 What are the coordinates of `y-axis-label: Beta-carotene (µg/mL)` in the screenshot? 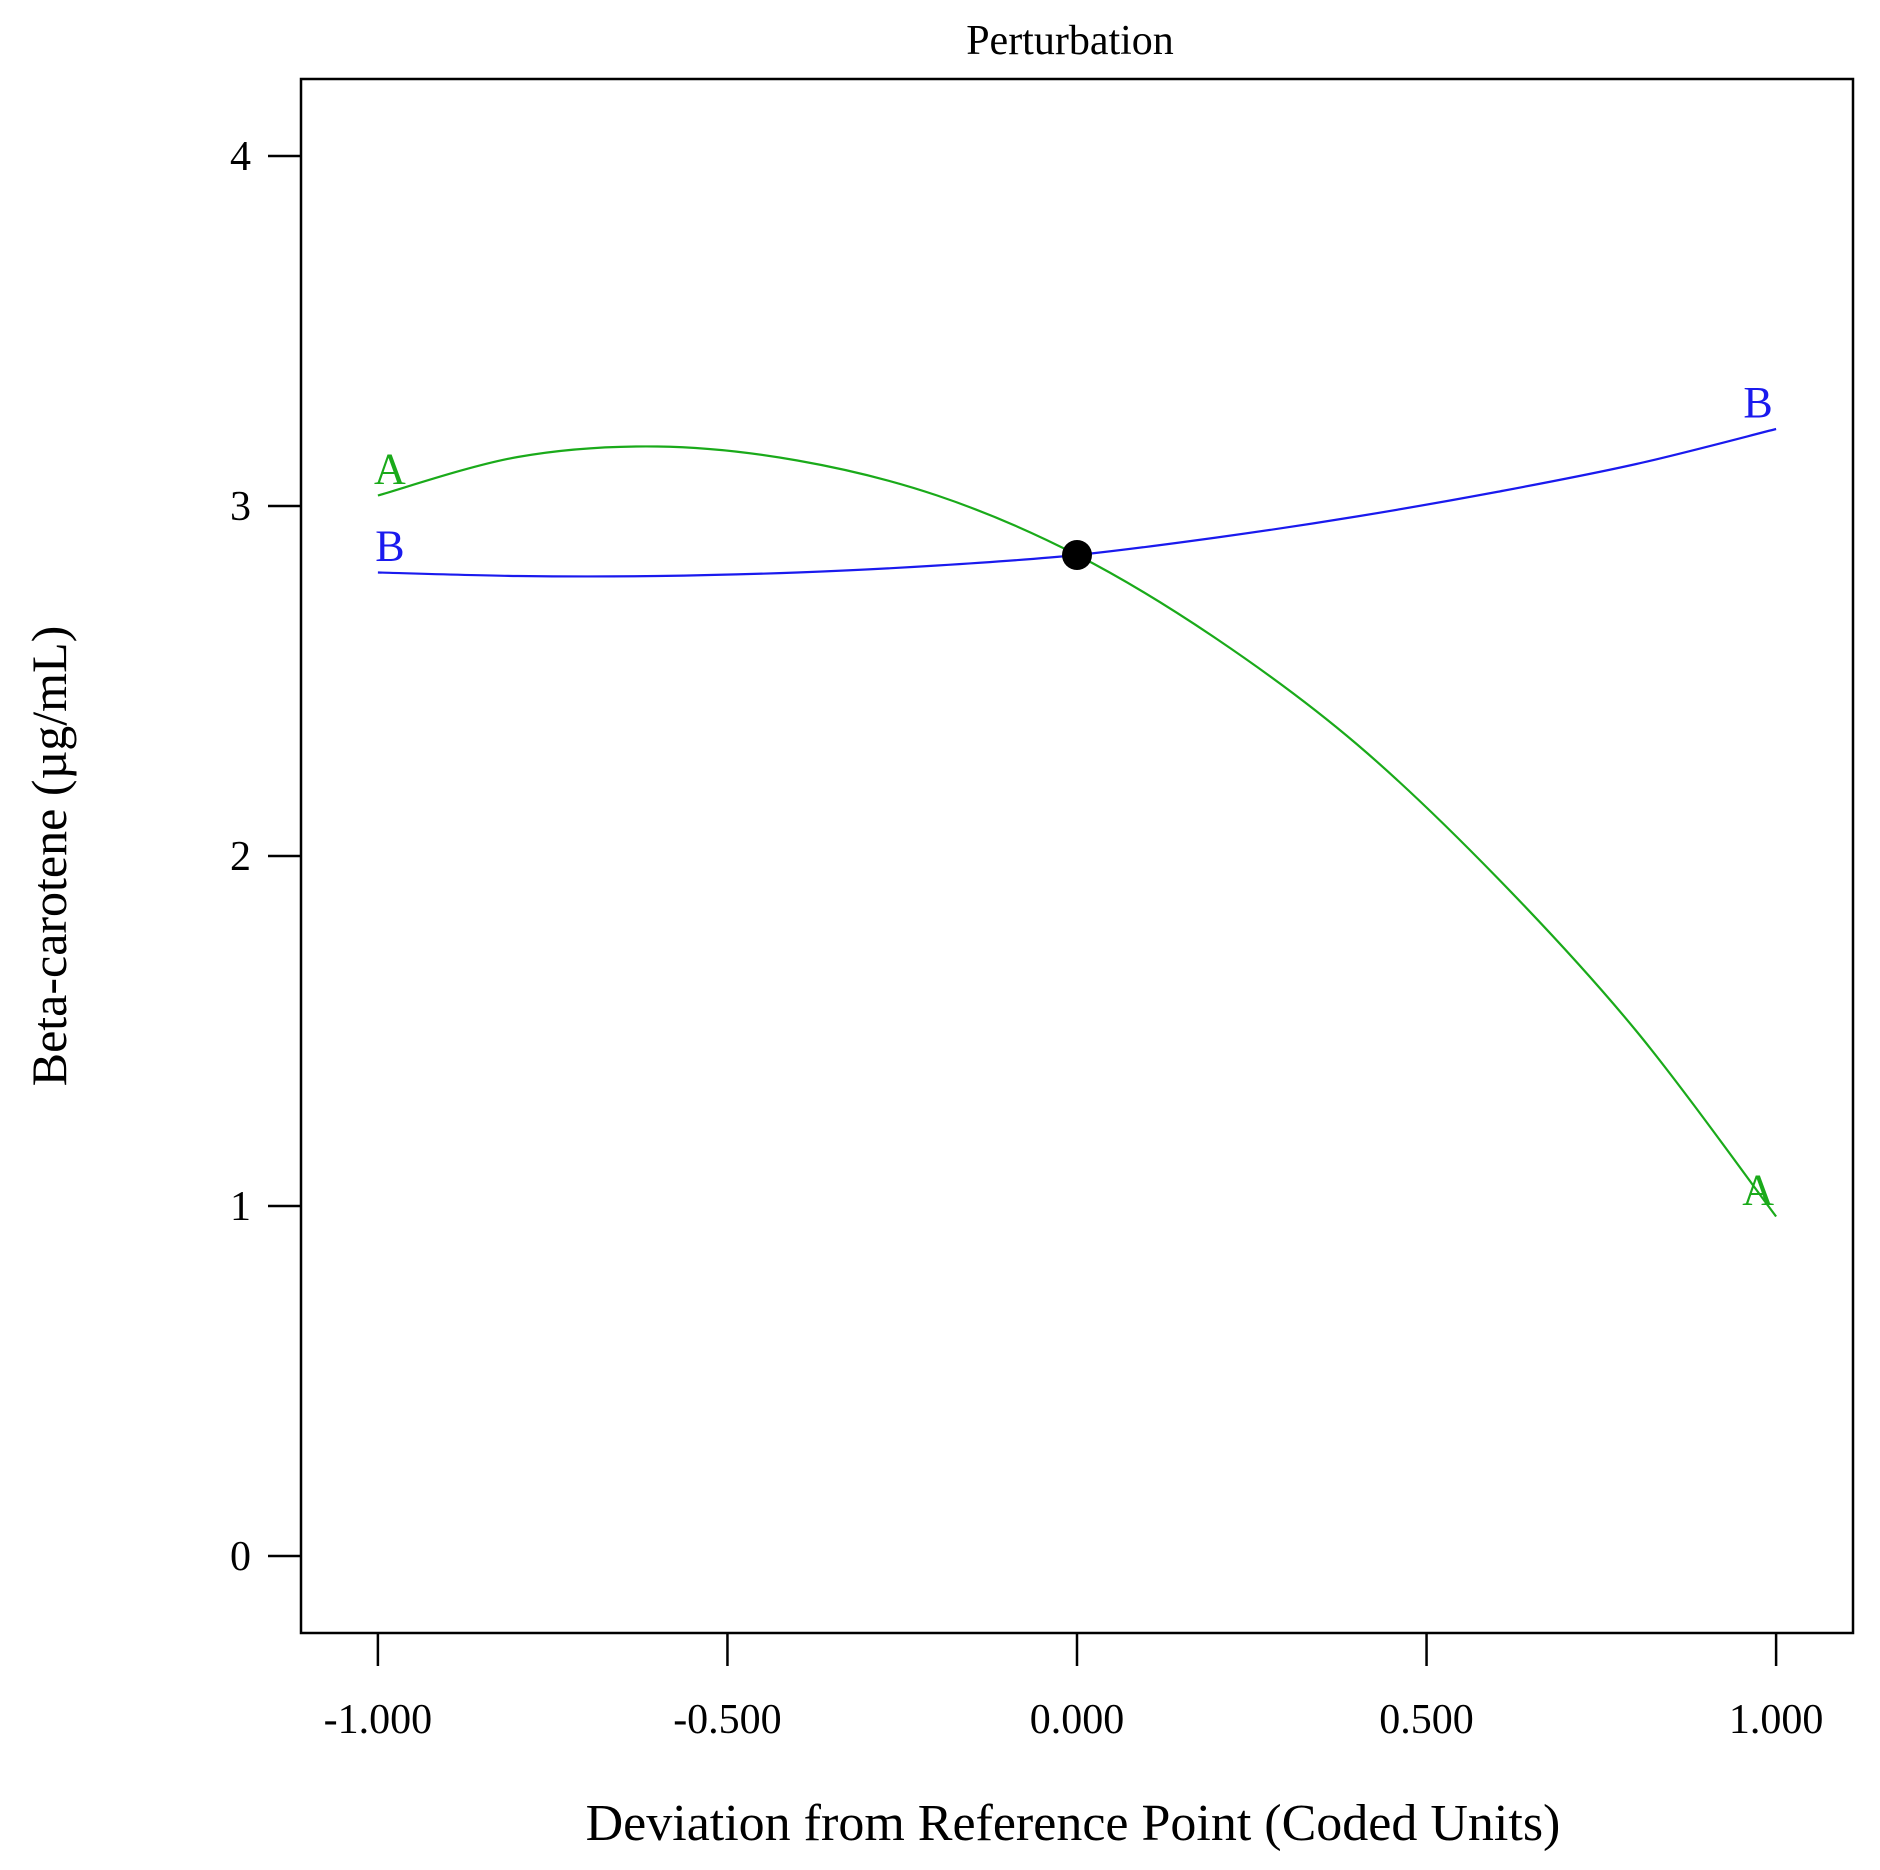 It's located at (49, 856).